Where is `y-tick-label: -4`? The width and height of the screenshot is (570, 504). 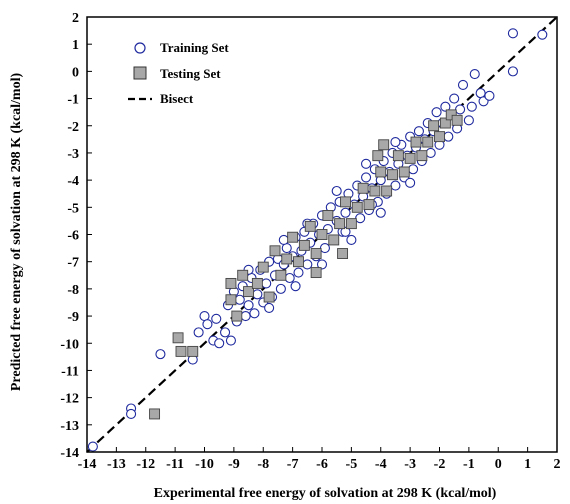
y-tick-label: -4 is located at coordinates (73, 181).